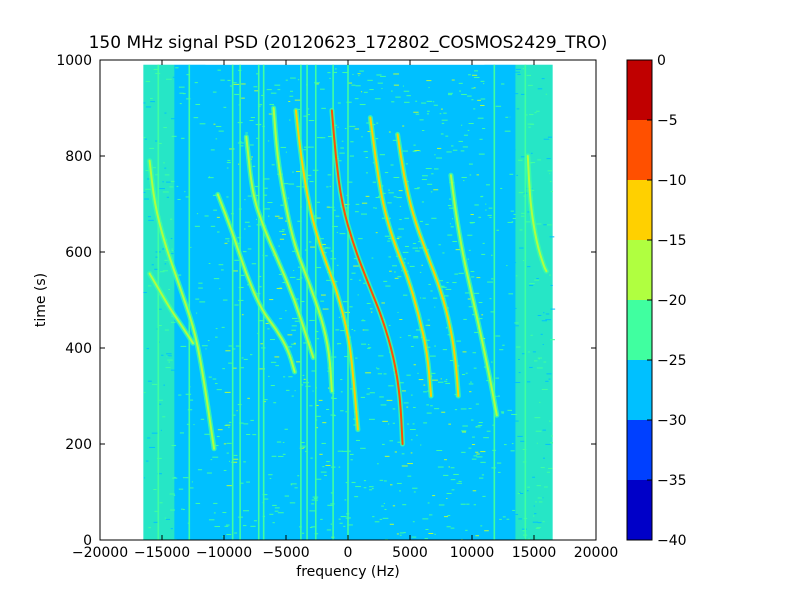  What do you see at coordinates (78, 253) in the screenshot?
I see `y-tick-label: 600` at bounding box center [78, 253].